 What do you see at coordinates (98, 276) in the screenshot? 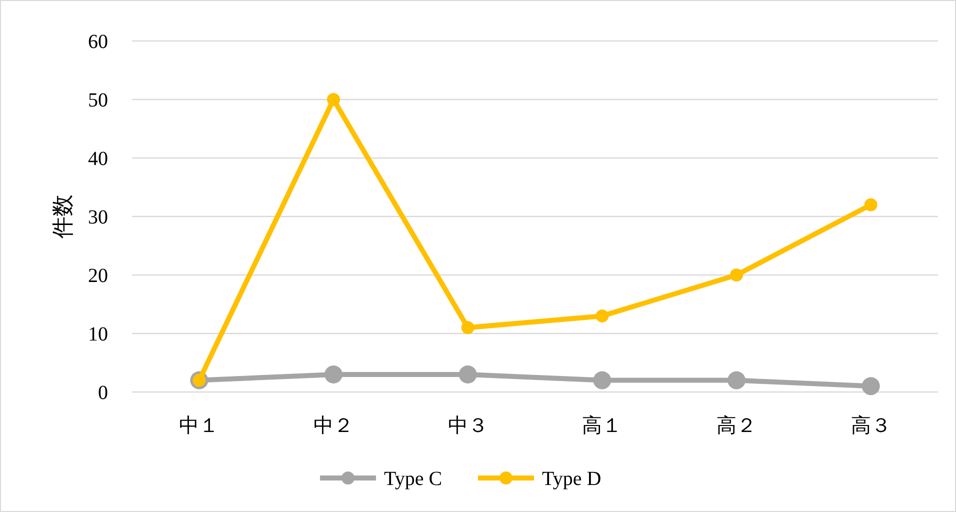
I see `y-tick-label: 20` at bounding box center [98, 276].